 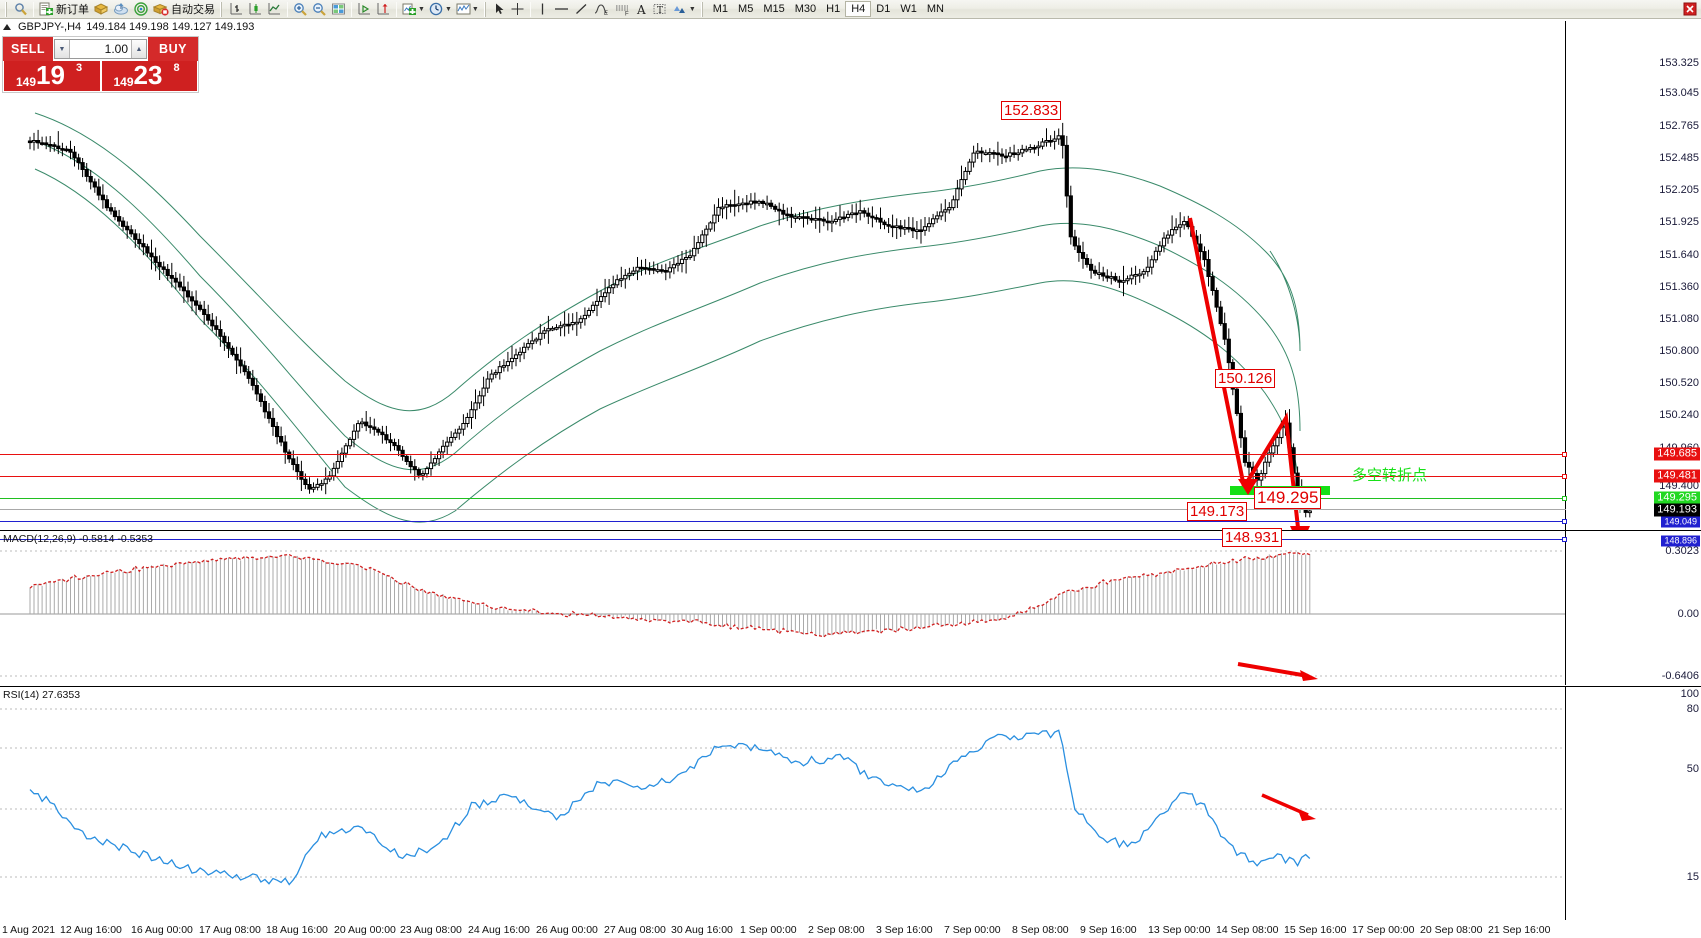 What do you see at coordinates (300, 9) in the screenshot?
I see `toolbar-button-zoom-in` at bounding box center [300, 9].